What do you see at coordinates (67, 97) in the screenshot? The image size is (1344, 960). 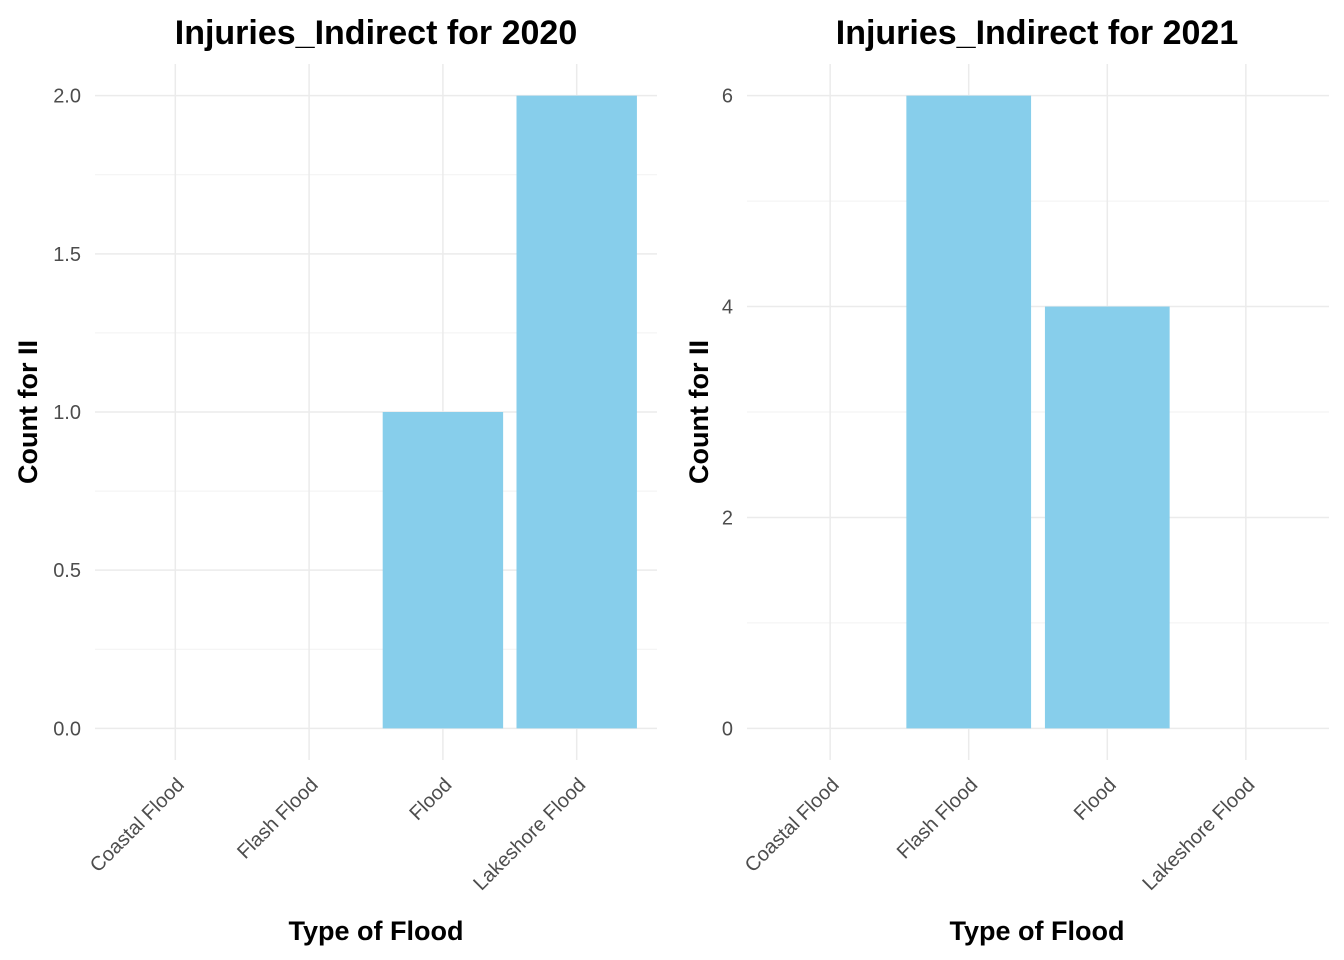 I see `y-tick-label: 2.0` at bounding box center [67, 97].